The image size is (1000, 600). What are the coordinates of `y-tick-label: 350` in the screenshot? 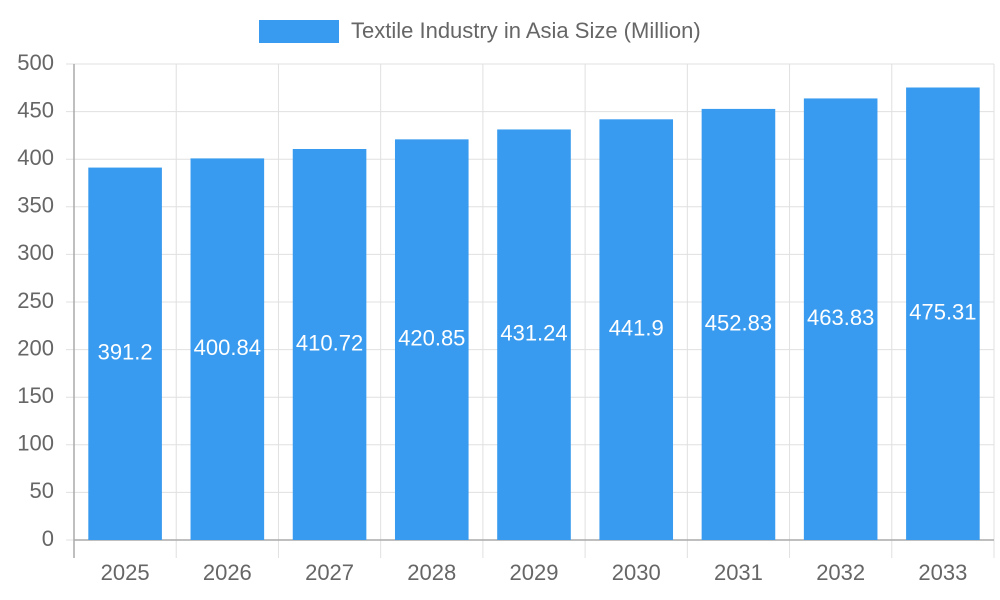 It's located at (35, 205).